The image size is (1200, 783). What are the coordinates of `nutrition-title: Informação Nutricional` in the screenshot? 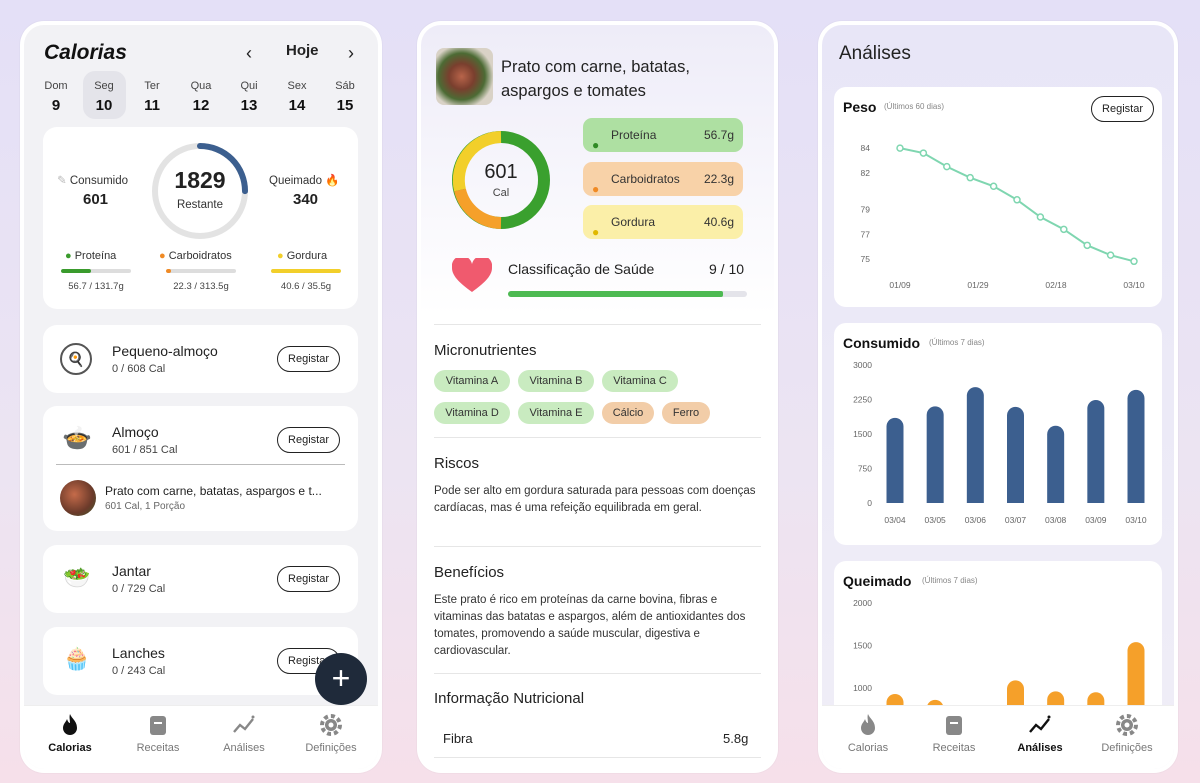 It's located at (509, 698).